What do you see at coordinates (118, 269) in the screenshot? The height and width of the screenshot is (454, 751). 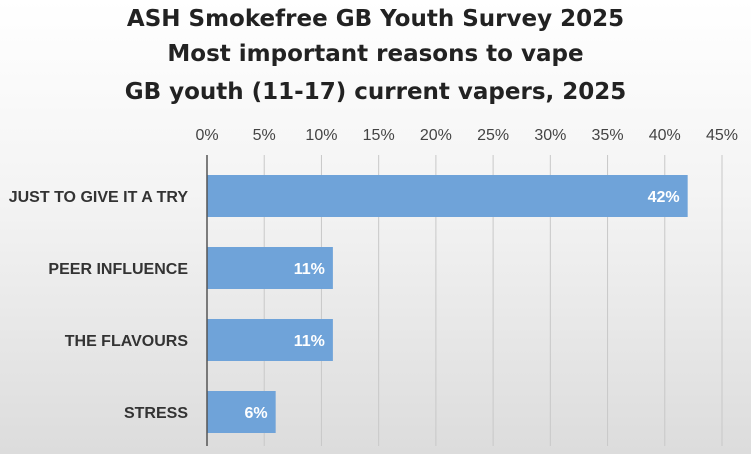 I see `category-label: PEER INFLUENCE` at bounding box center [118, 269].